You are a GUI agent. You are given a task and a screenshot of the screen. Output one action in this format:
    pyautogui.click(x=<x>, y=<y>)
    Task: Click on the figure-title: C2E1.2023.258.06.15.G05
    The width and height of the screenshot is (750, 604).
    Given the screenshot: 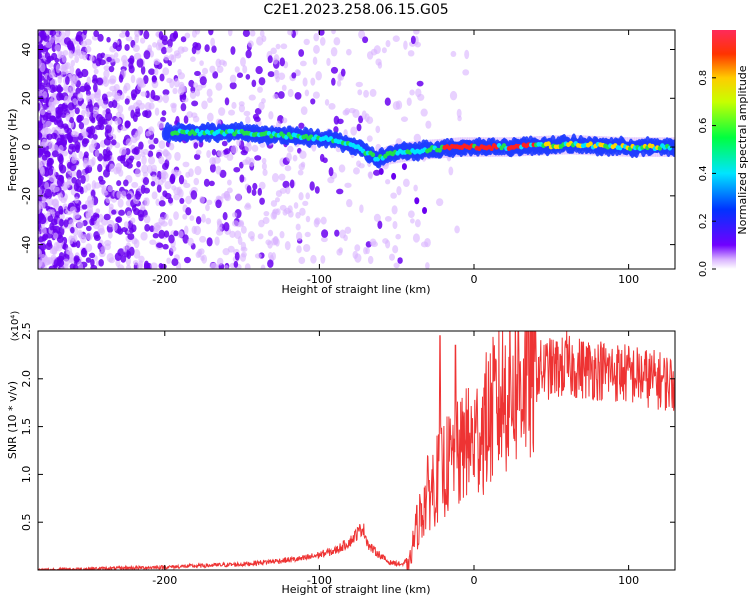 What is the action you would take?
    pyautogui.click(x=355, y=10)
    